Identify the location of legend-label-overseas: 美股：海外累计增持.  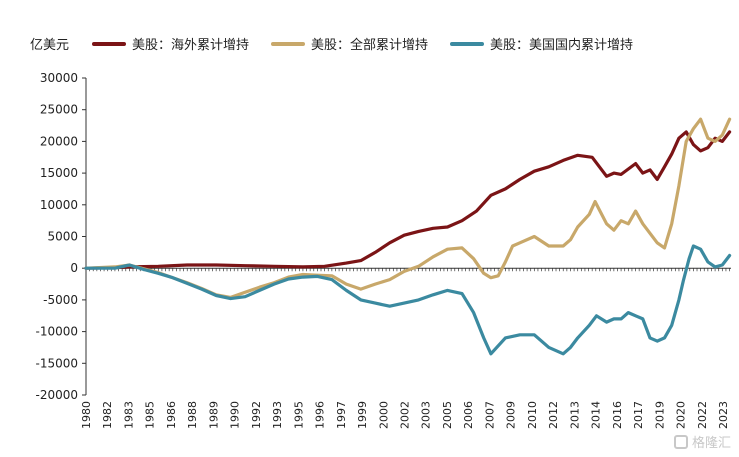
(191, 45).